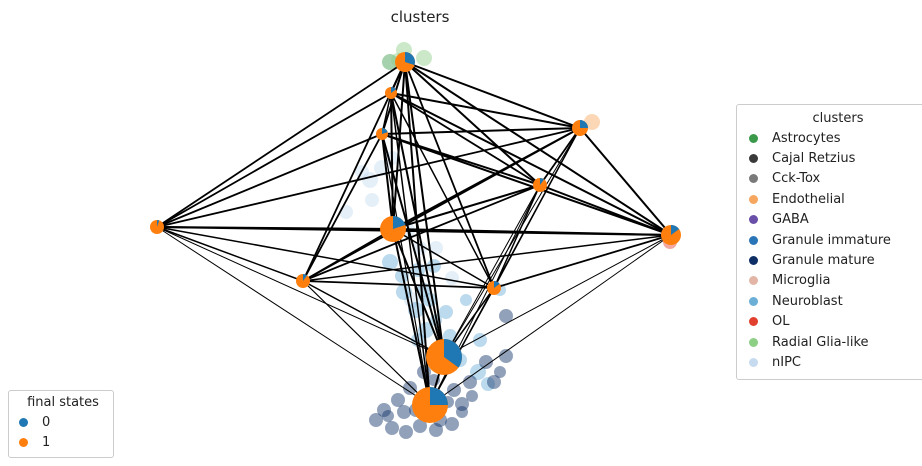 This screenshot has height=466, width=922. I want to click on final-states-legend-title: final states, so click(63, 402).